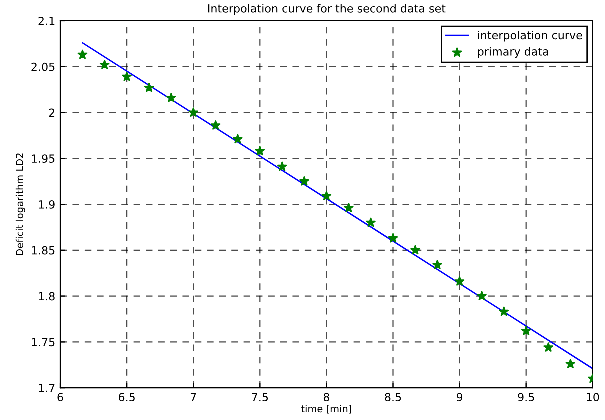 The image size is (605, 420). I want to click on y-tick-label: 1.75, so click(43, 342).